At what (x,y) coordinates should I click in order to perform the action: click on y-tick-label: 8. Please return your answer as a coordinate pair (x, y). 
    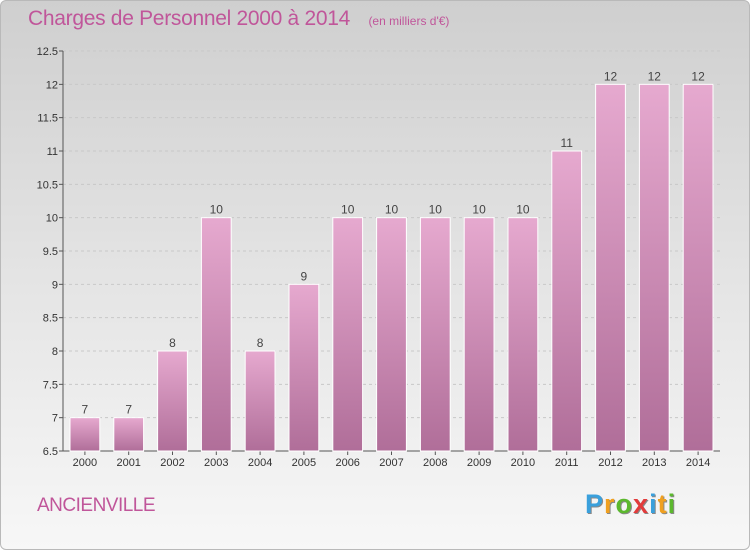
    Looking at the image, I should click on (55, 352).